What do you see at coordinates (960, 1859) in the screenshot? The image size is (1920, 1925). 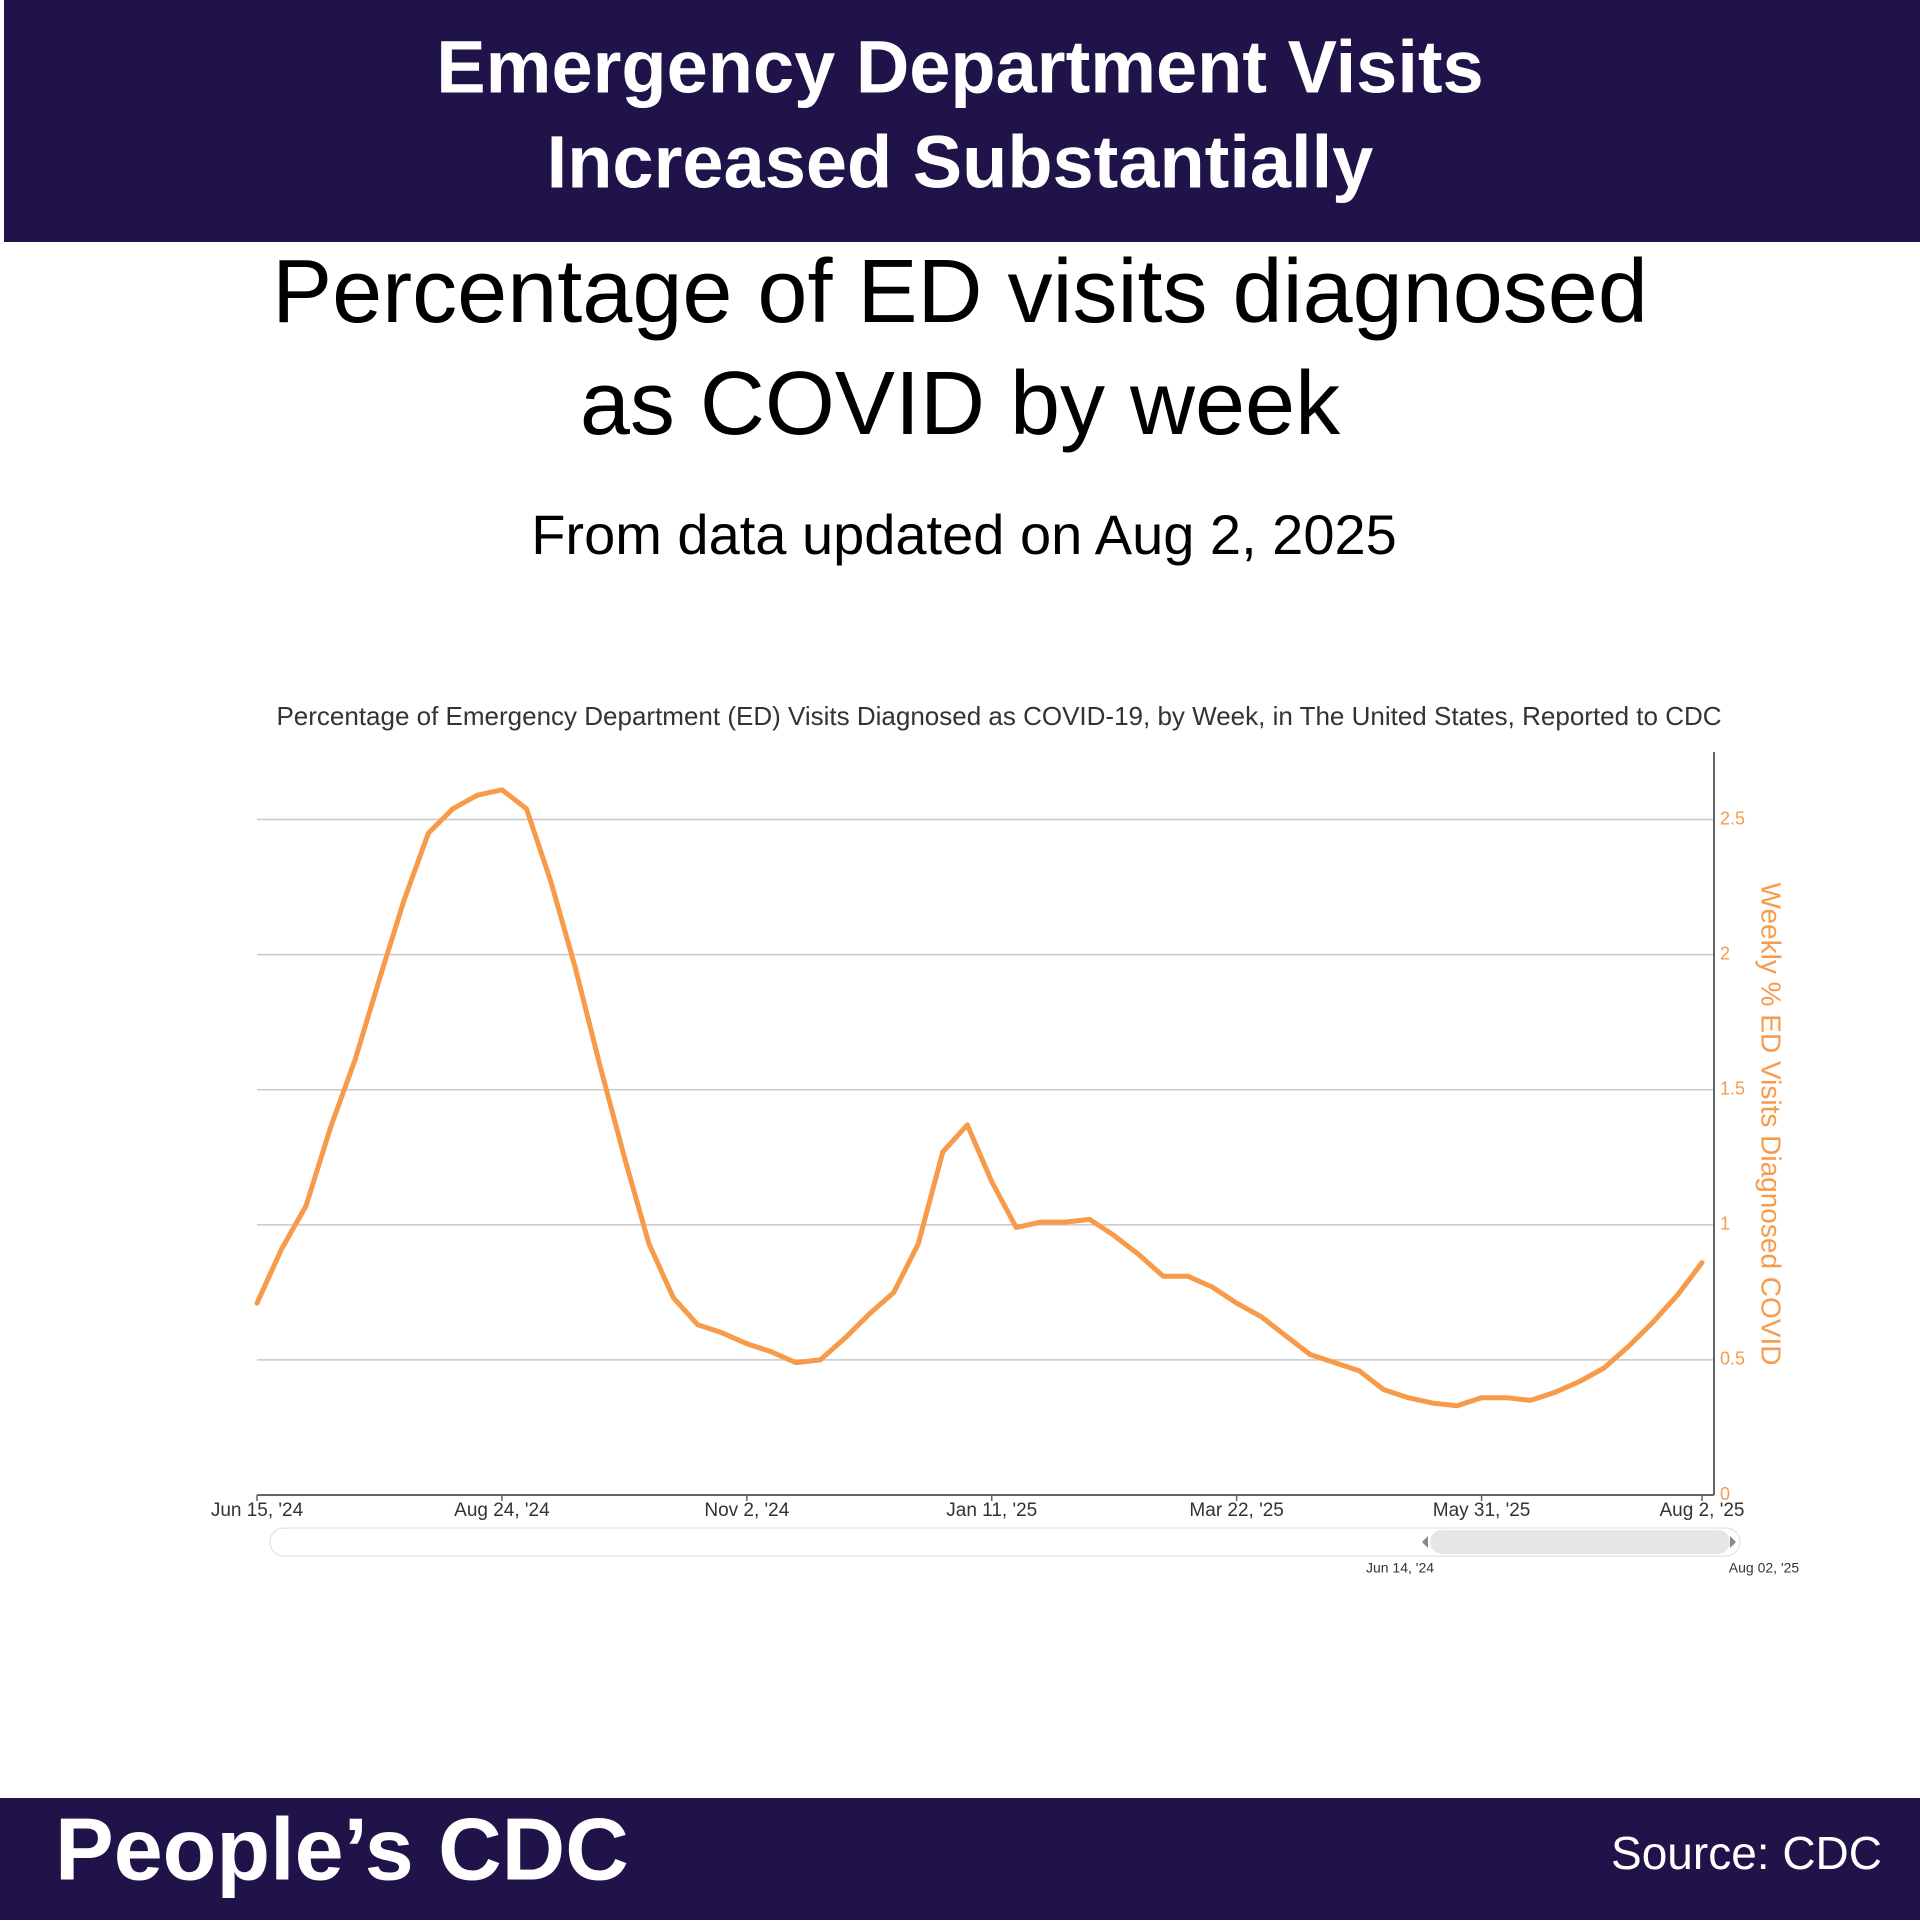 I see `footer-band` at bounding box center [960, 1859].